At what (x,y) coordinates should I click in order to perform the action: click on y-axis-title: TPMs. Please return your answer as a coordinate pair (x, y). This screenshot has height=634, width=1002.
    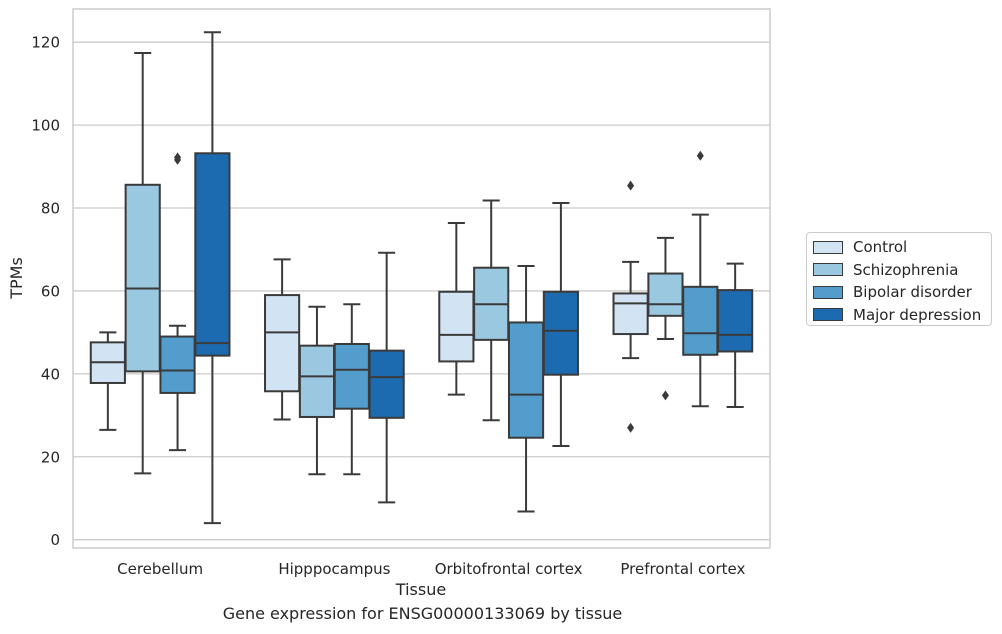
    Looking at the image, I should click on (16, 278).